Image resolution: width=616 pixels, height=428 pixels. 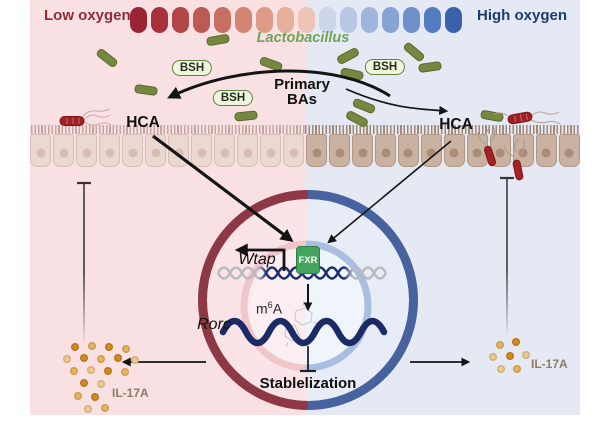 I want to click on oxygen-gradient-bar, so click(x=296, y=20).